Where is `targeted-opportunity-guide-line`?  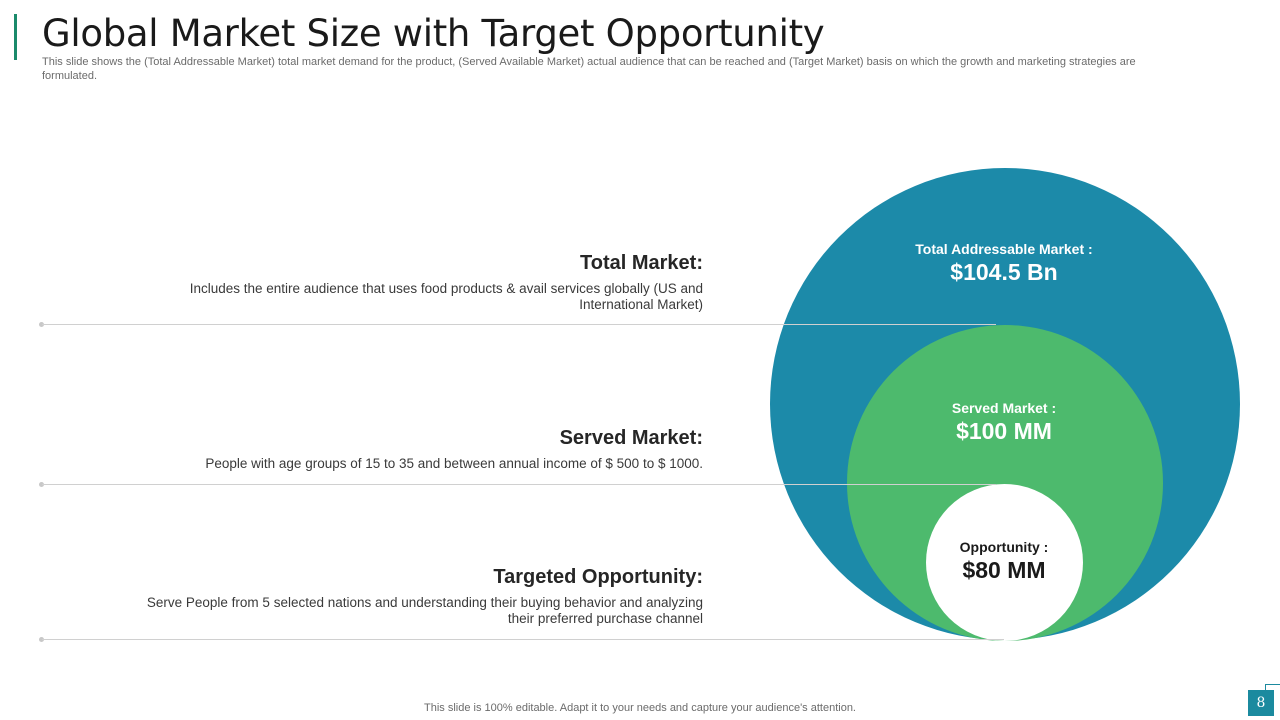 targeted-opportunity-guide-line is located at coordinates (523, 639).